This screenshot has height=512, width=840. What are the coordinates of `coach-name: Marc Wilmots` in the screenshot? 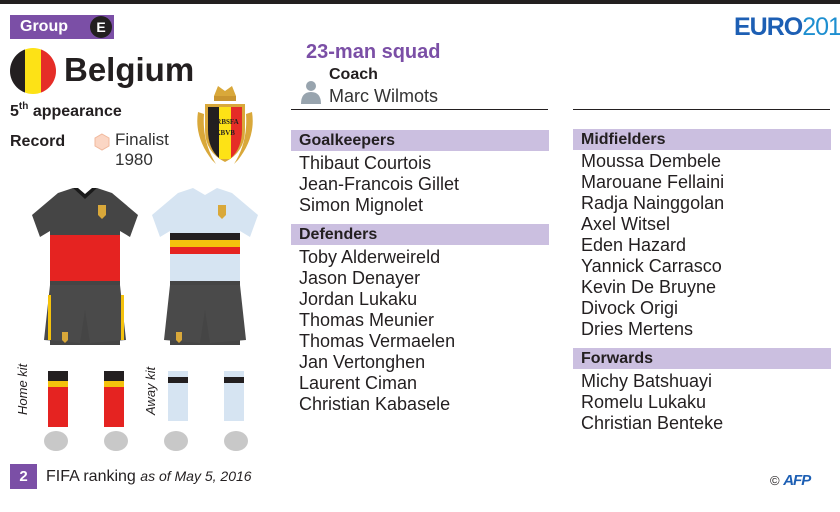 It's located at (383, 96).